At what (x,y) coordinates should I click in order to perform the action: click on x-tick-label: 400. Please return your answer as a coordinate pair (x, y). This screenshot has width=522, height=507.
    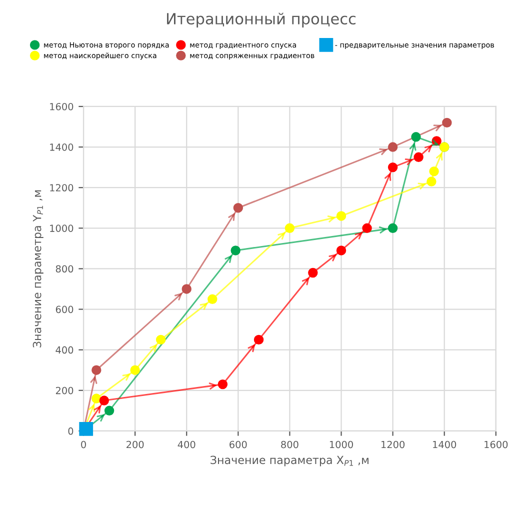
    Looking at the image, I should click on (187, 444).